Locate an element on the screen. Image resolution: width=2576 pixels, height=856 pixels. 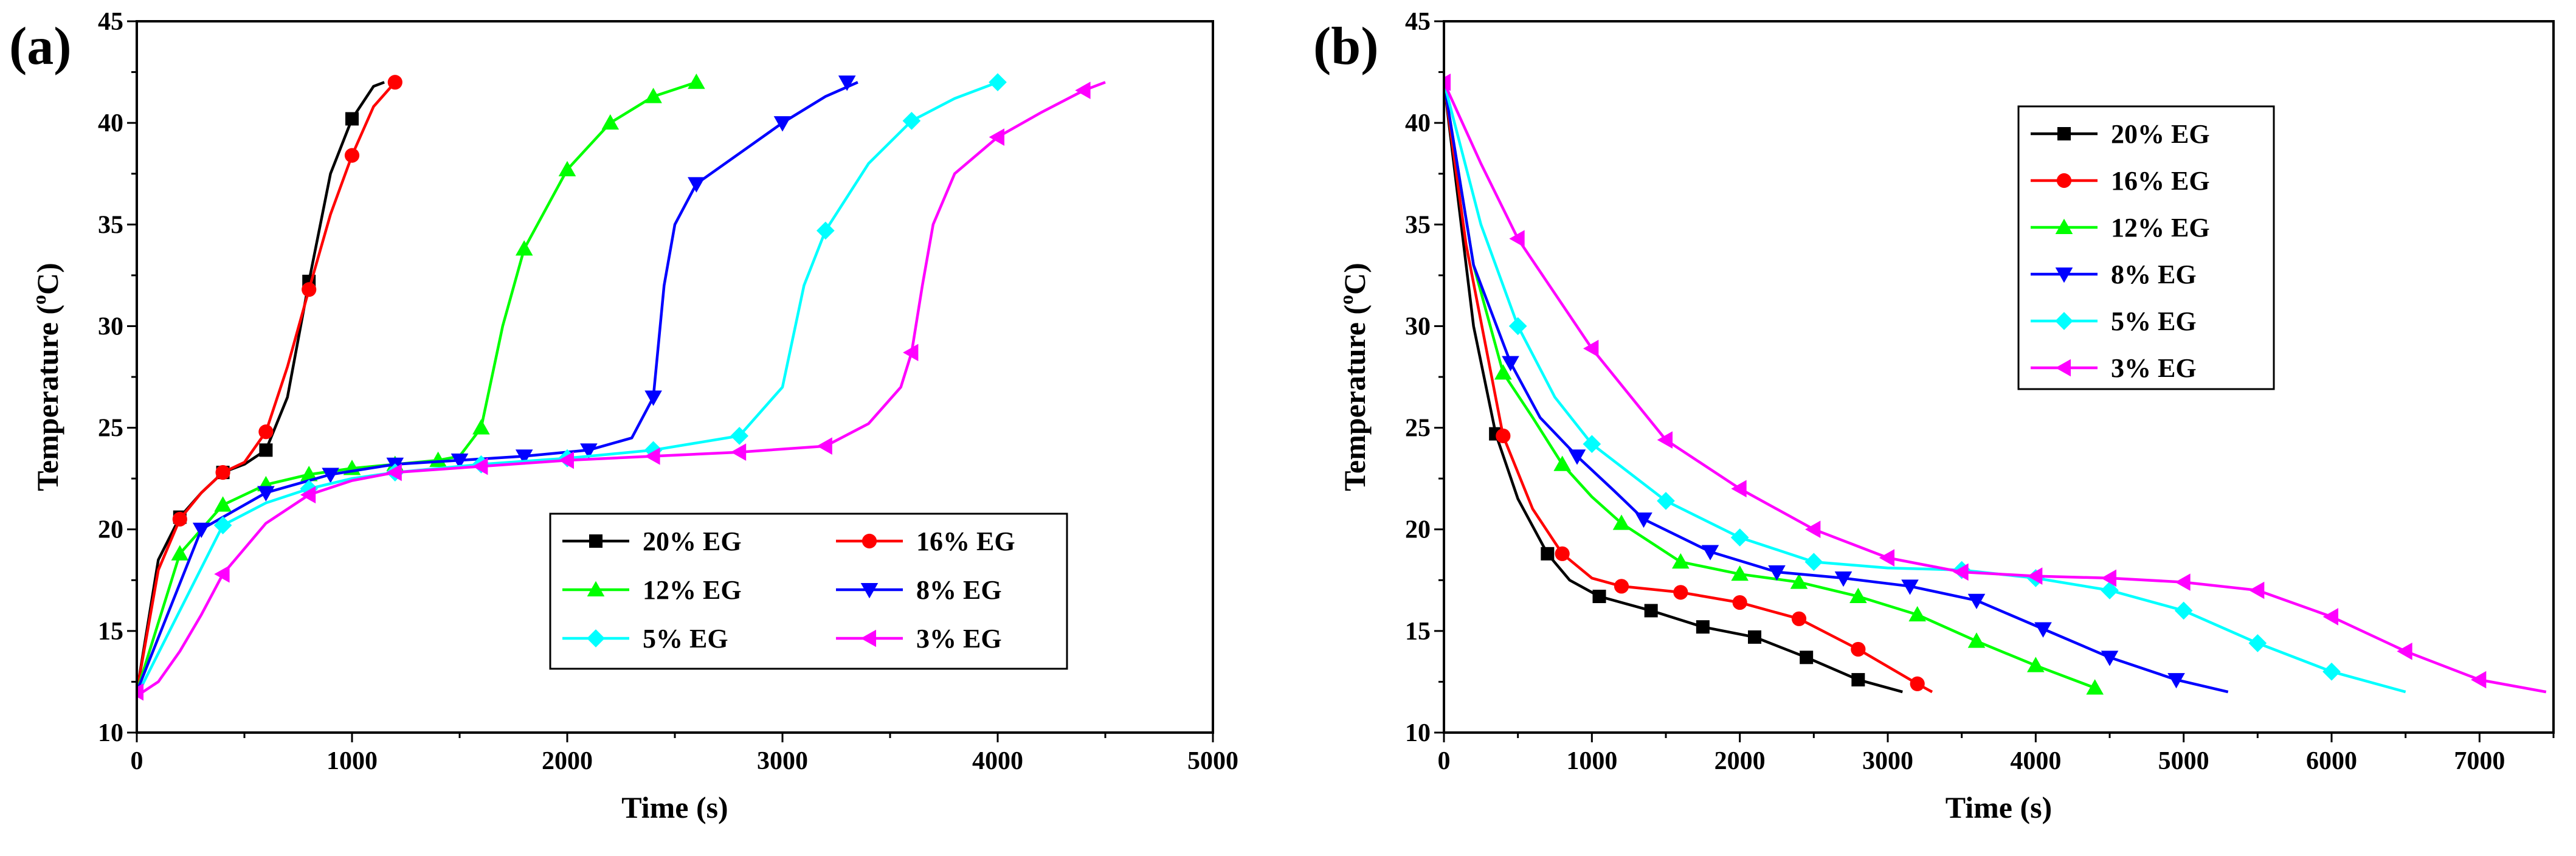
x-tick-label: 5000 is located at coordinates (1212, 761).